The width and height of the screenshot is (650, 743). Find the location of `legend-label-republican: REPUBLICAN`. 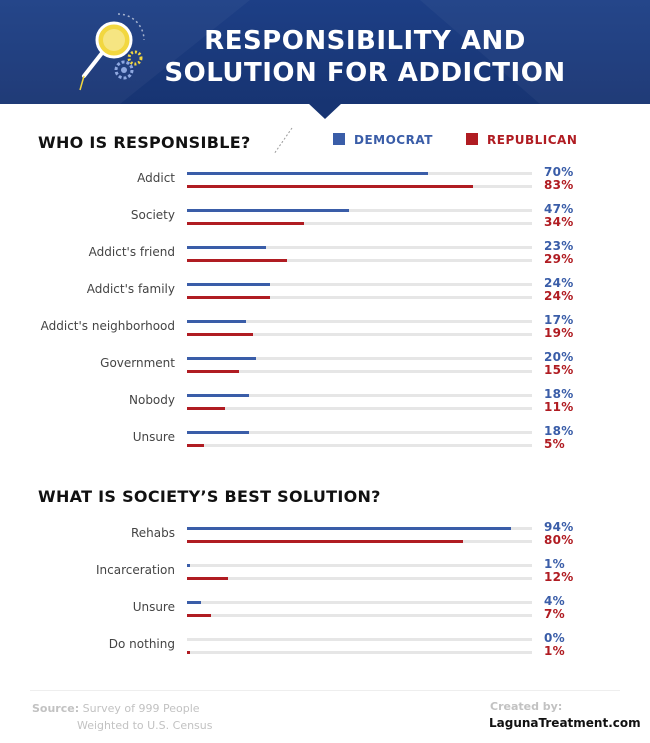

legend-label-republican: REPUBLICAN is located at coordinates (532, 140).